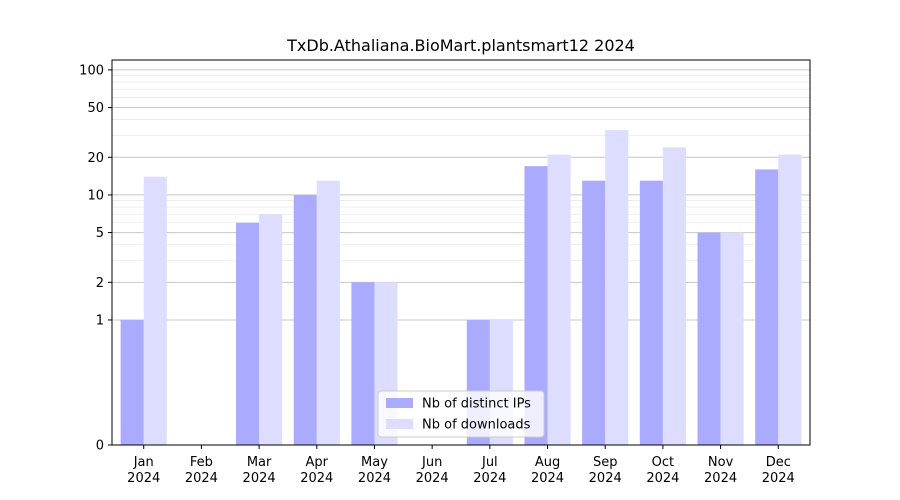 This screenshot has width=900, height=500. What do you see at coordinates (259, 470) in the screenshot?
I see `x-tick-label: Mar 2024` at bounding box center [259, 470].